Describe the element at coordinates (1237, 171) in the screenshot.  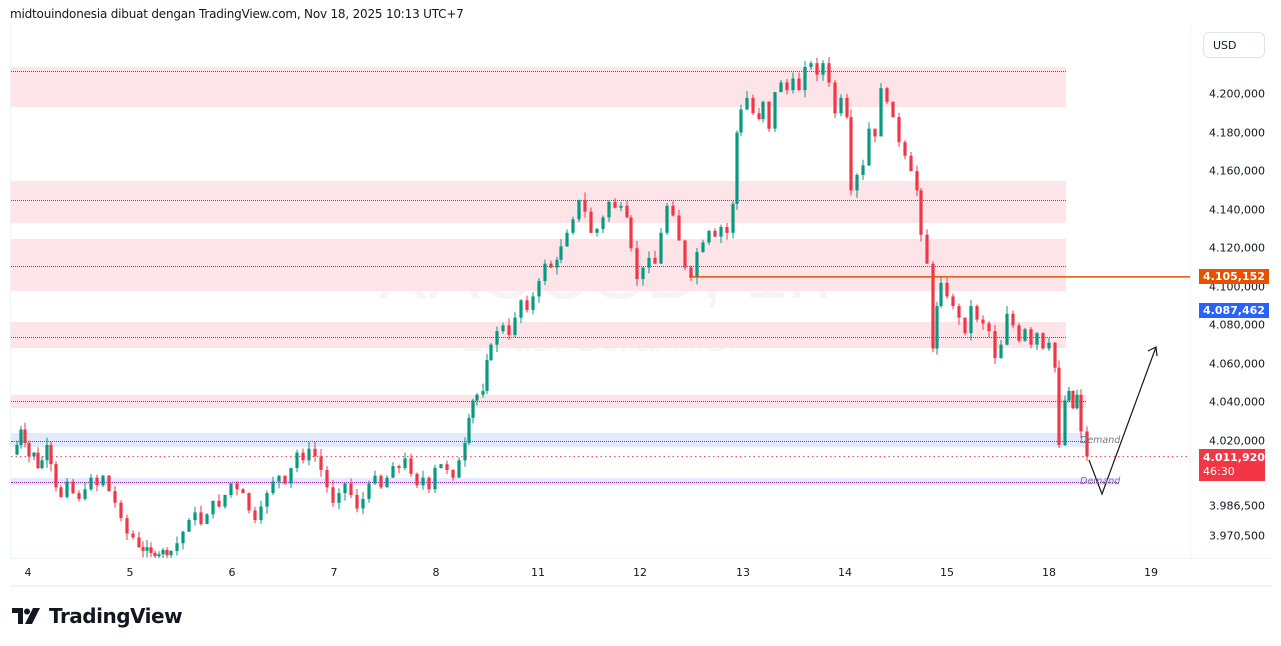
I see `price-tick-label: 4.160,000` at that location.